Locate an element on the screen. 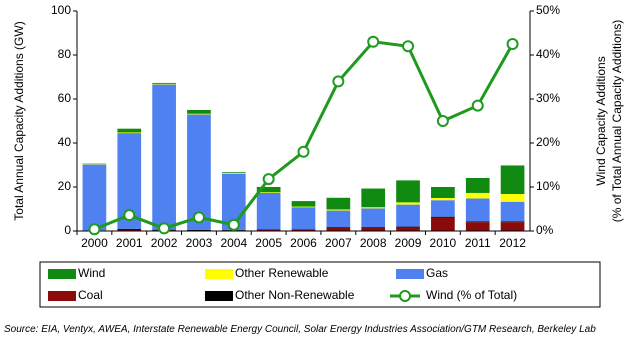 This screenshot has width=638, height=357. x-tick-label: 2005 is located at coordinates (268, 243).